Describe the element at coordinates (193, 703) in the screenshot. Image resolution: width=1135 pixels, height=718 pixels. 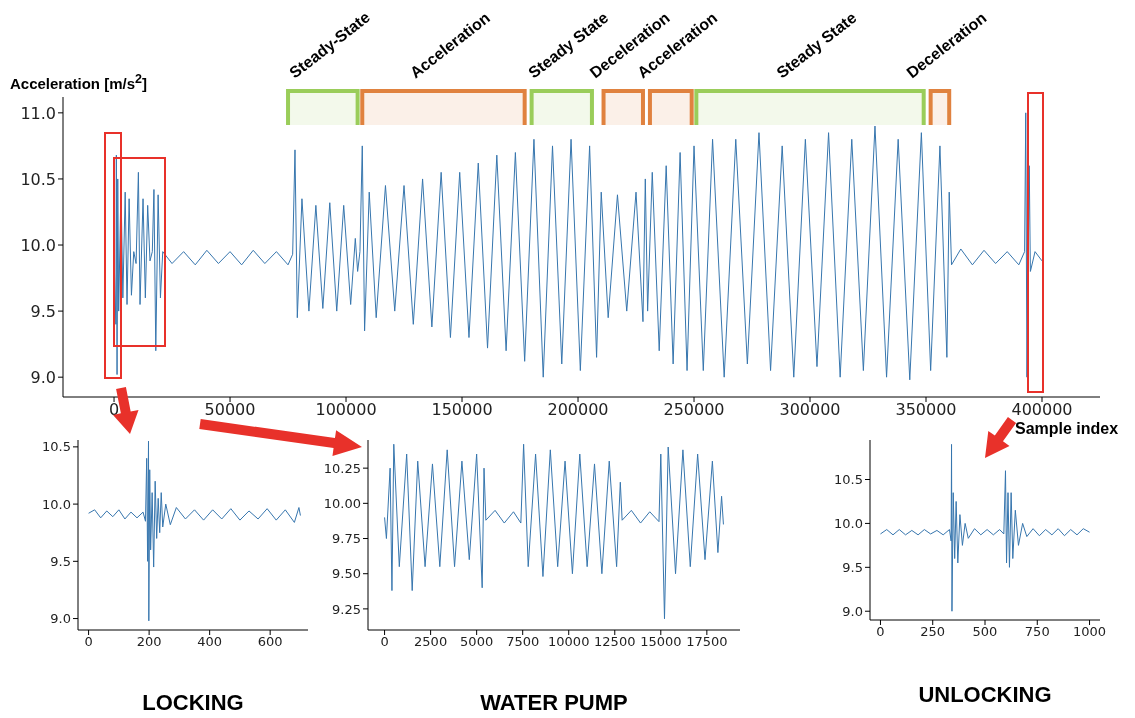
I see `text: LOCKING` at that location.